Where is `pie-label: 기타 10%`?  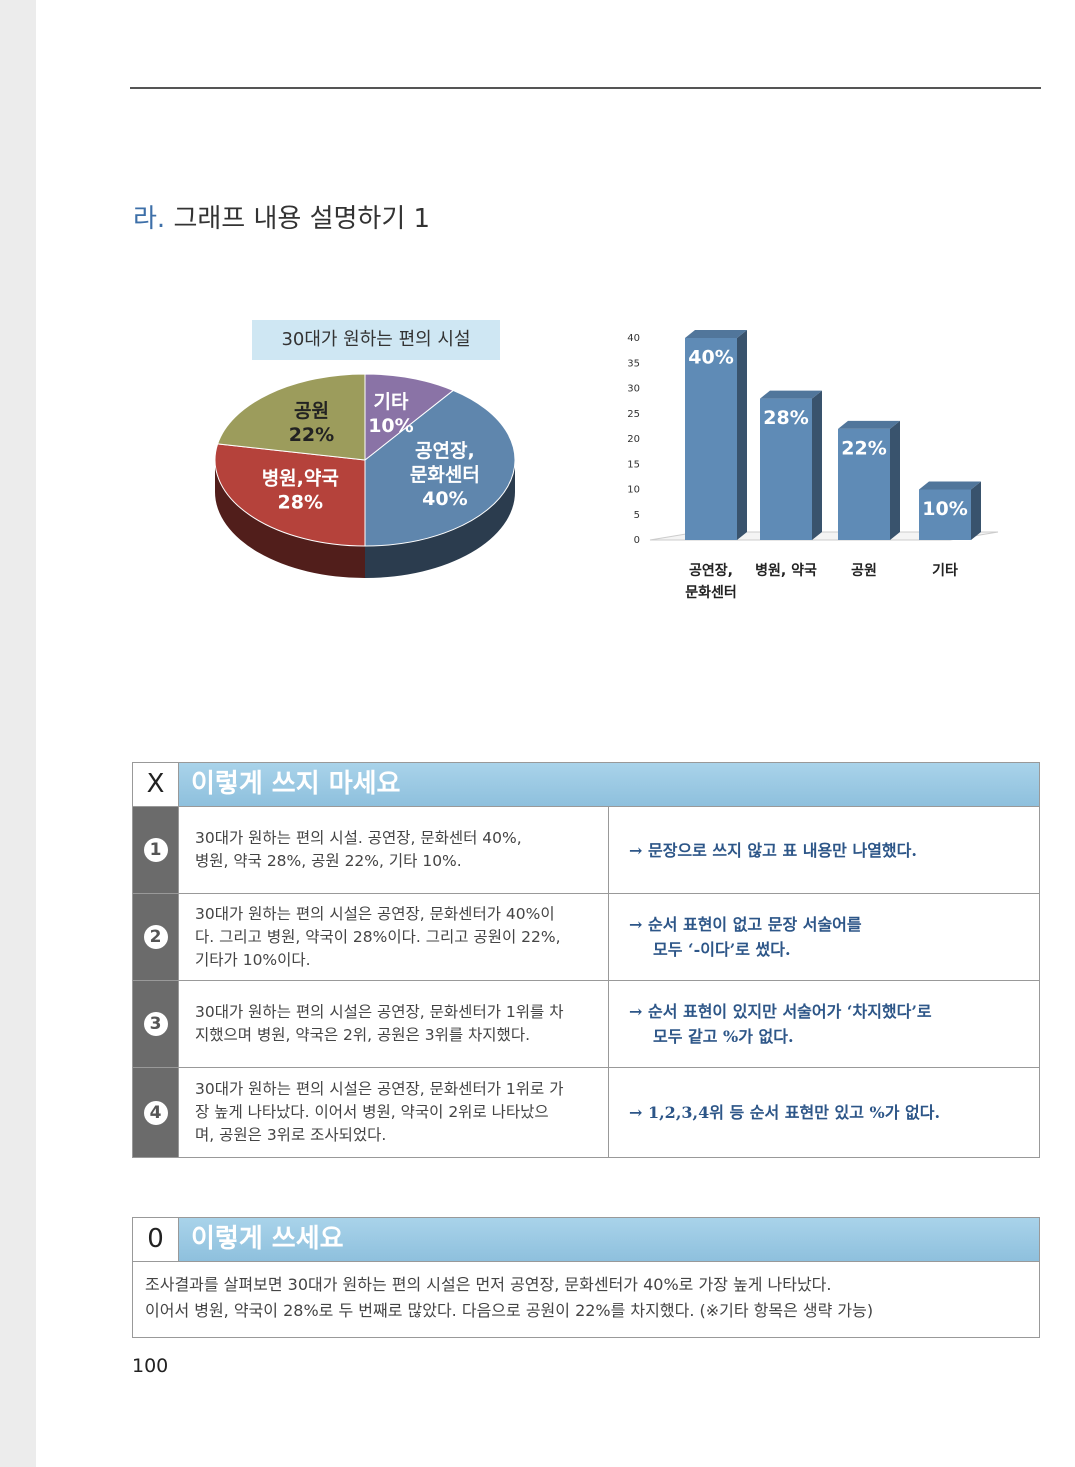 pie-label: 기타 10% is located at coordinates (390, 414).